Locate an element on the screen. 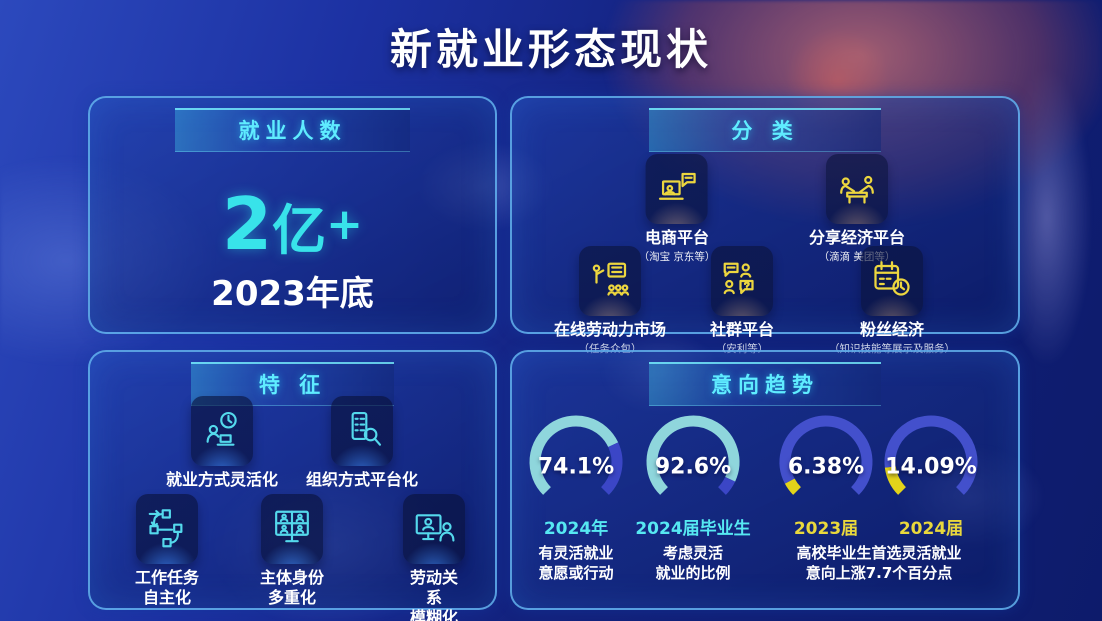 Image resolution: width=1102 pixels, height=621 pixels. gauge-value: 14.09% is located at coordinates (931, 467).